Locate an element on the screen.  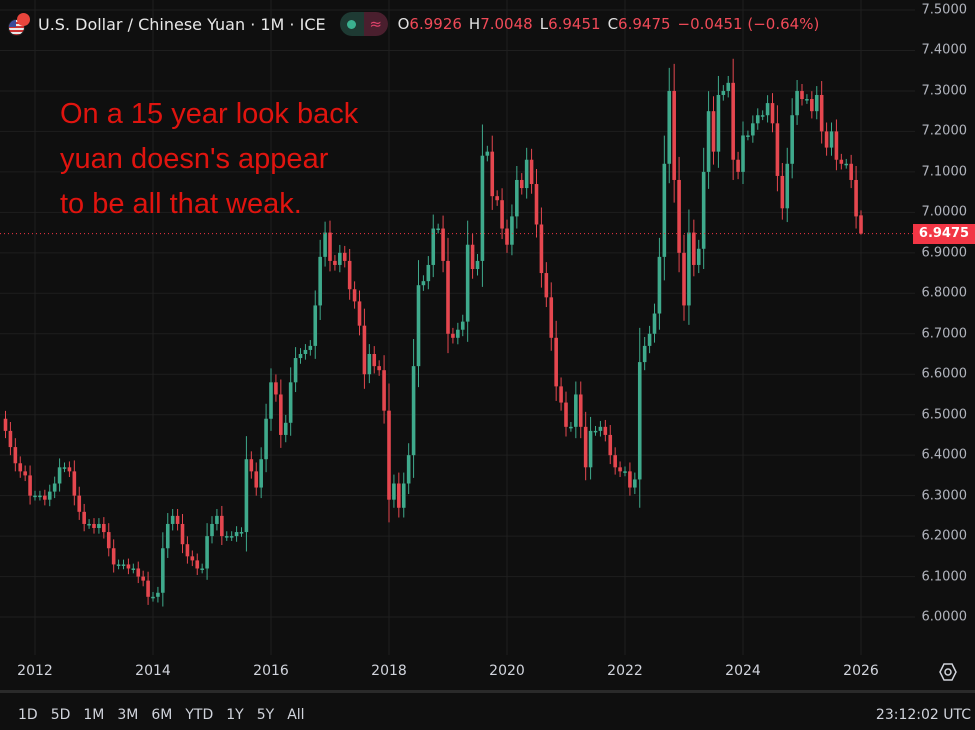
range-button-6m: 6M is located at coordinates (162, 715).